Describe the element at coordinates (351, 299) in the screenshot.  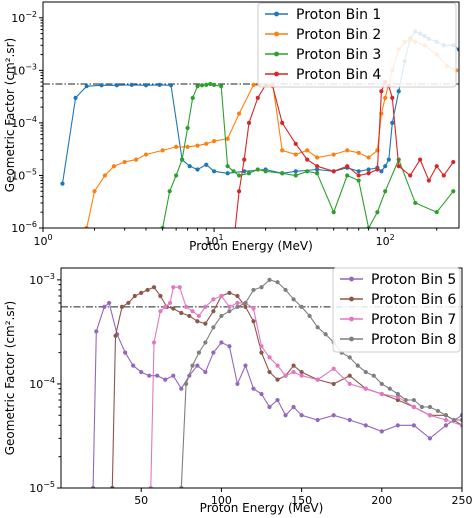
I see `legend-swatch-marker` at that location.